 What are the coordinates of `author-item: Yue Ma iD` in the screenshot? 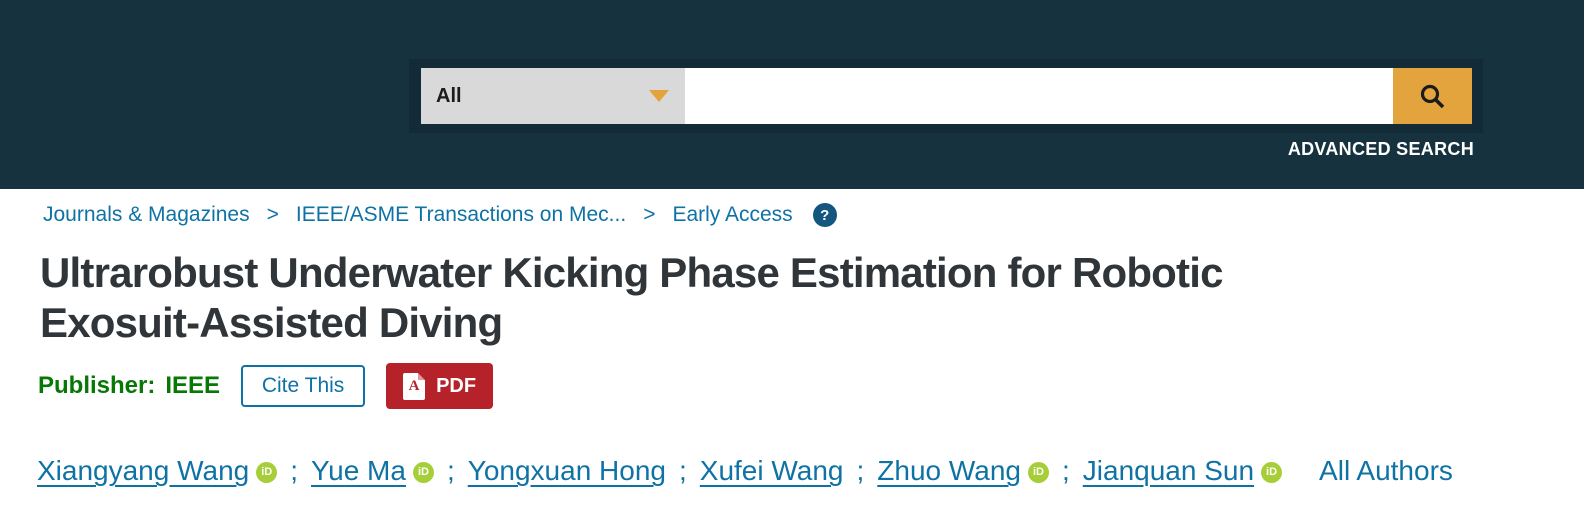 It's located at (372, 471).